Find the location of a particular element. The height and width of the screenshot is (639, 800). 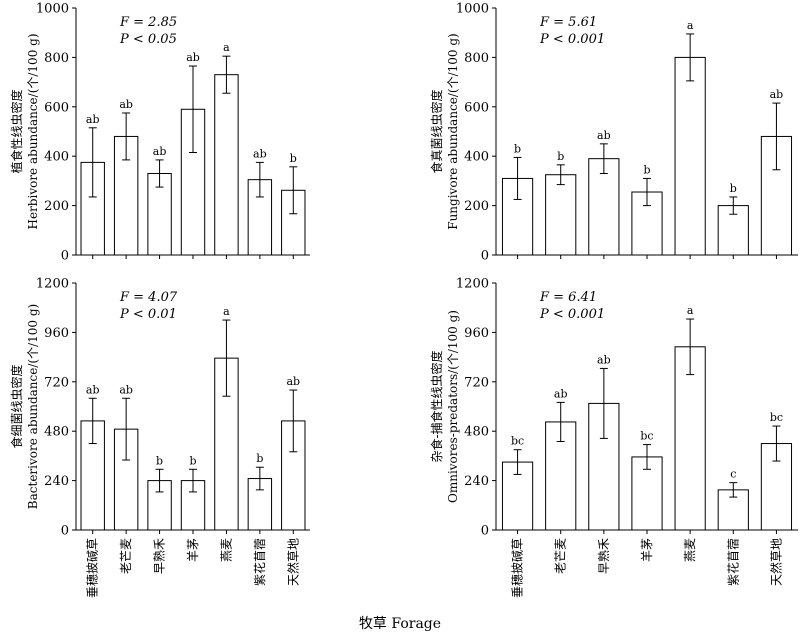

stat-p-value: P < 0.01 is located at coordinates (148, 314).